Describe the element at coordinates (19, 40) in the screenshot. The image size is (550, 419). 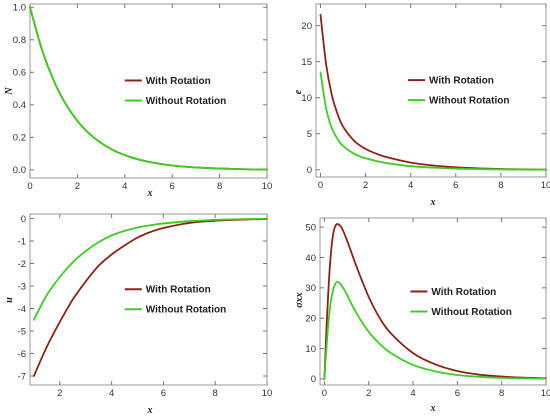
I see `y-tick-label: 0.8` at that location.